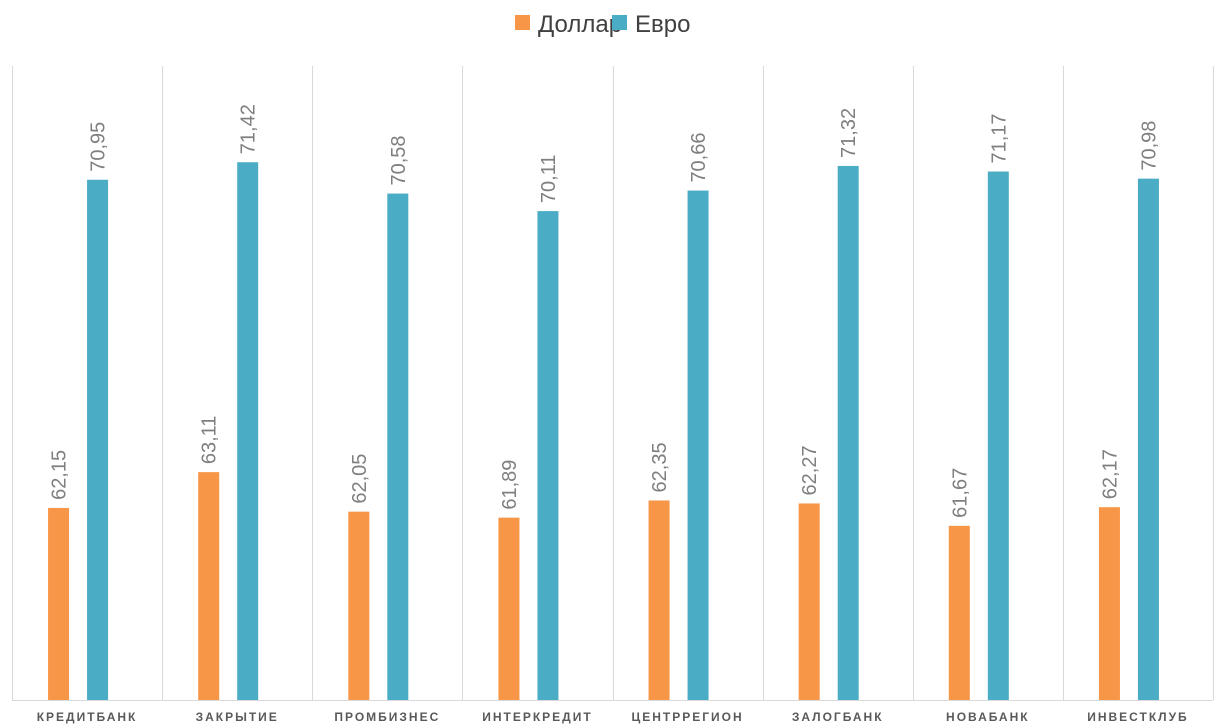 The height and width of the screenshot is (727, 1217). Describe the element at coordinates (249, 129) in the screenshot. I see `data-label: 71,42` at that location.